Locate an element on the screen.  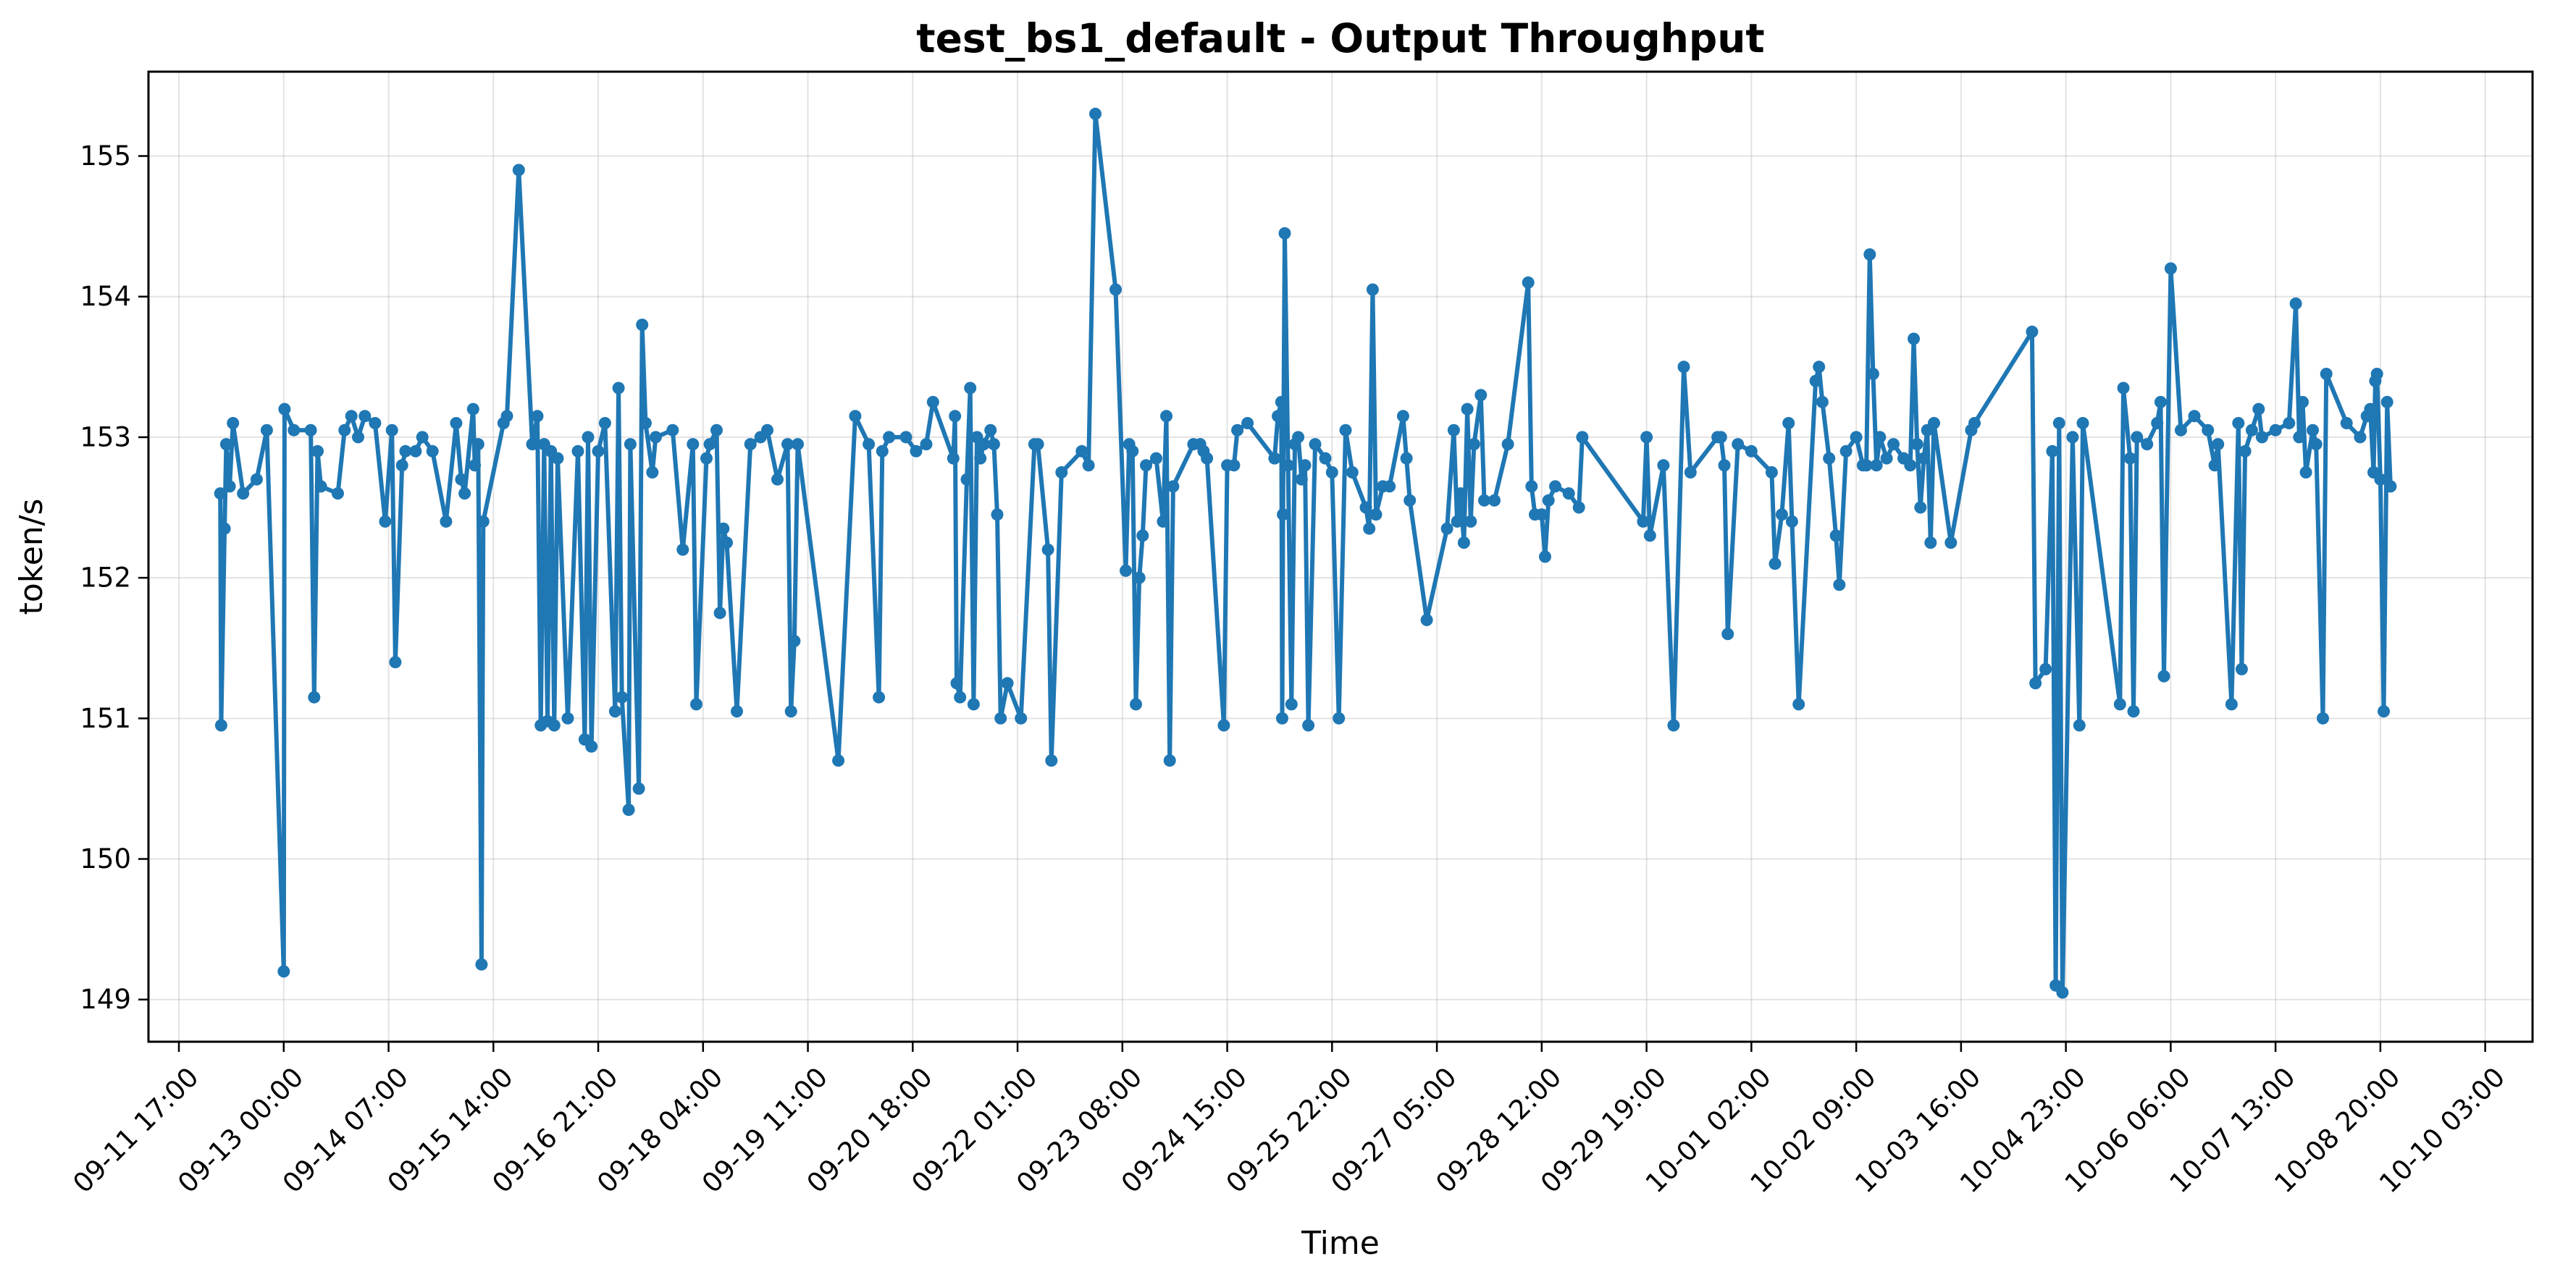
chart-title: test_bs1_default - Output Throughput is located at coordinates (1340, 38).